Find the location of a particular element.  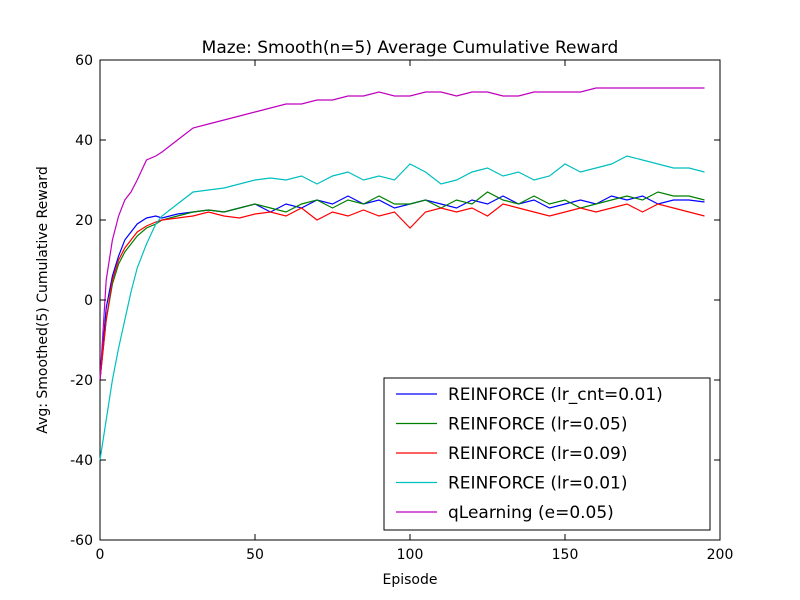

legend-label-4: REINFORCE (lr=0.01) is located at coordinates (538, 484).